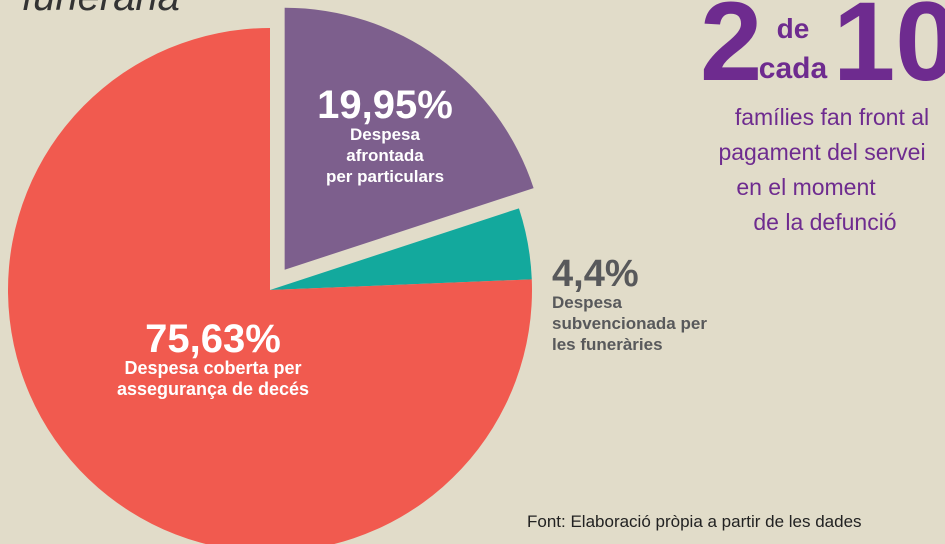  What do you see at coordinates (832, 117) in the screenshot?
I see `callout-line: famílies fan front al` at bounding box center [832, 117].